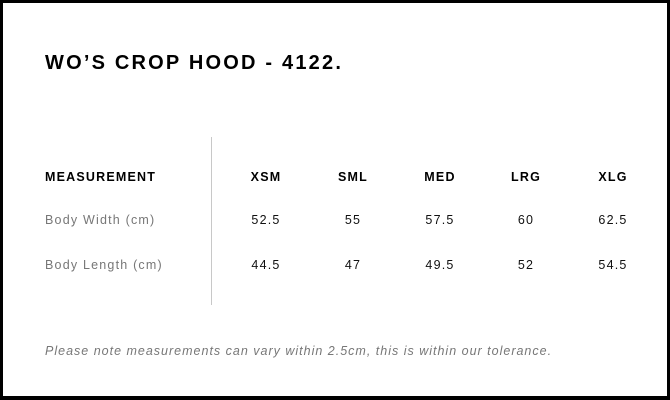 This screenshot has width=670, height=400. I want to click on measurement-value: 52, so click(526, 265).